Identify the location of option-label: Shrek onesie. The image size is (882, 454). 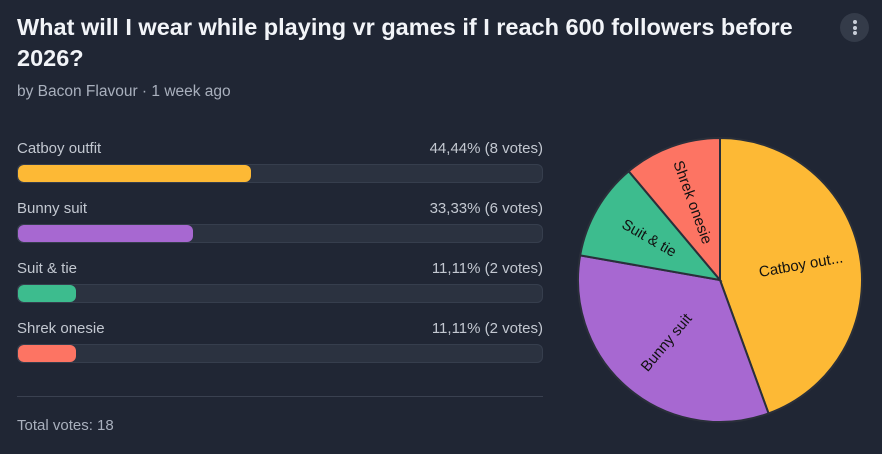
(61, 328).